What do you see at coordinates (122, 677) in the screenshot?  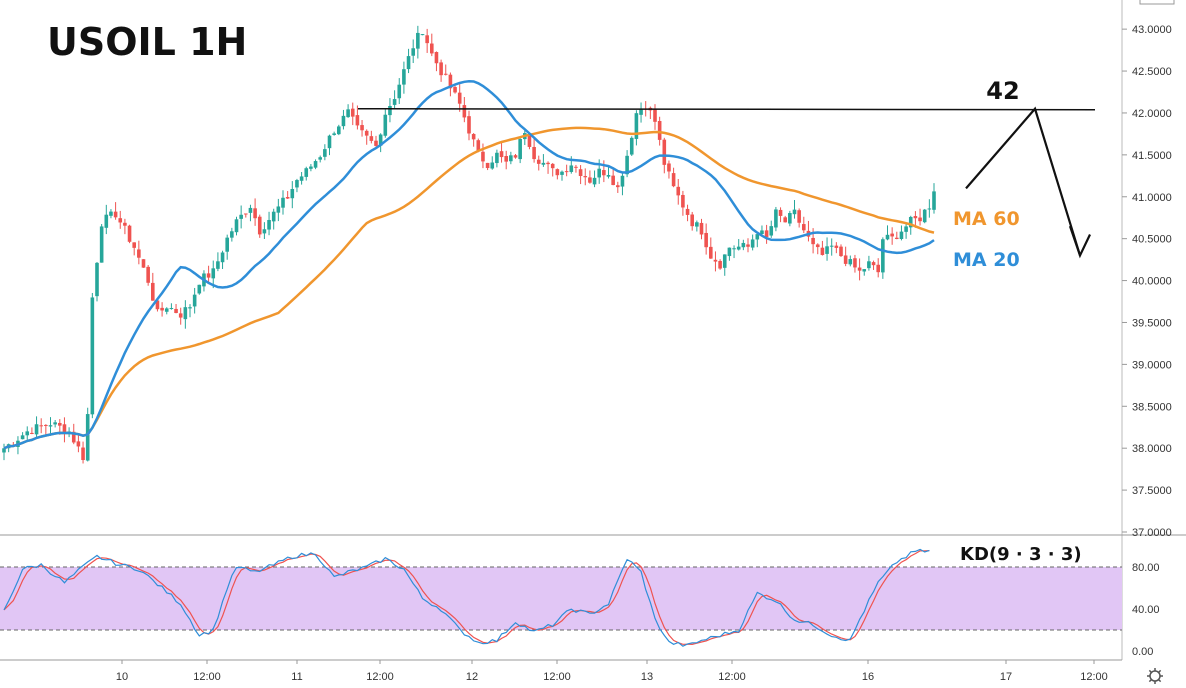 I see `x-tick-label: 10` at bounding box center [122, 677].